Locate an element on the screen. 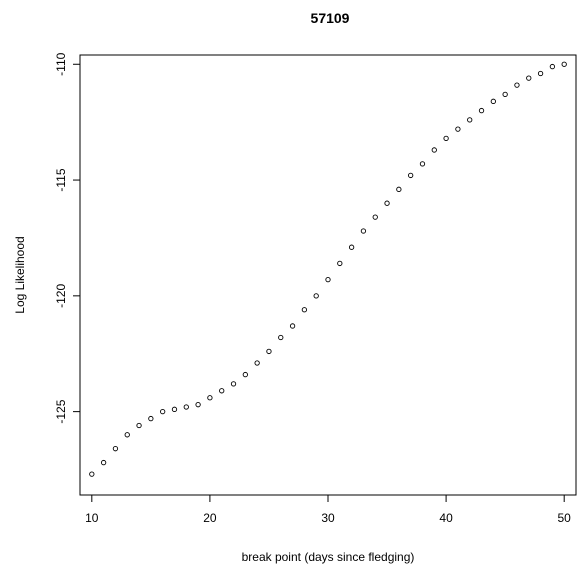 This screenshot has width=588, height=574. y-tick-label: -115 is located at coordinates (61, 179).